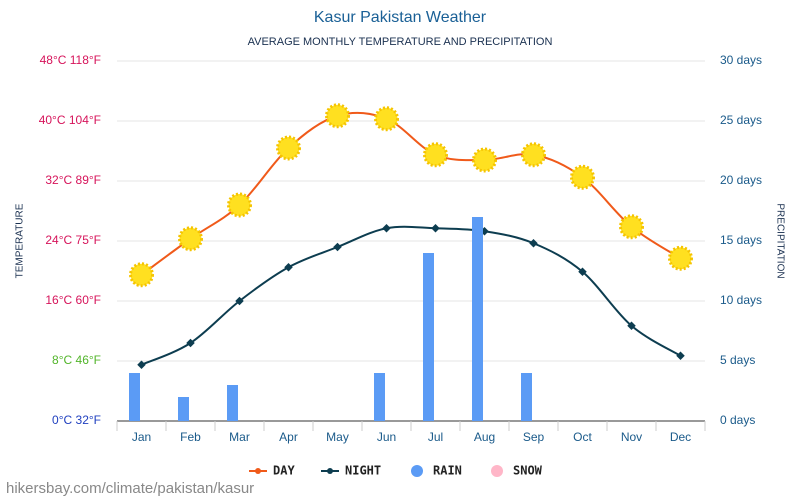 The width and height of the screenshot is (800, 500). Describe the element at coordinates (337, 437) in the screenshot. I see `x-tick-label: May` at that location.